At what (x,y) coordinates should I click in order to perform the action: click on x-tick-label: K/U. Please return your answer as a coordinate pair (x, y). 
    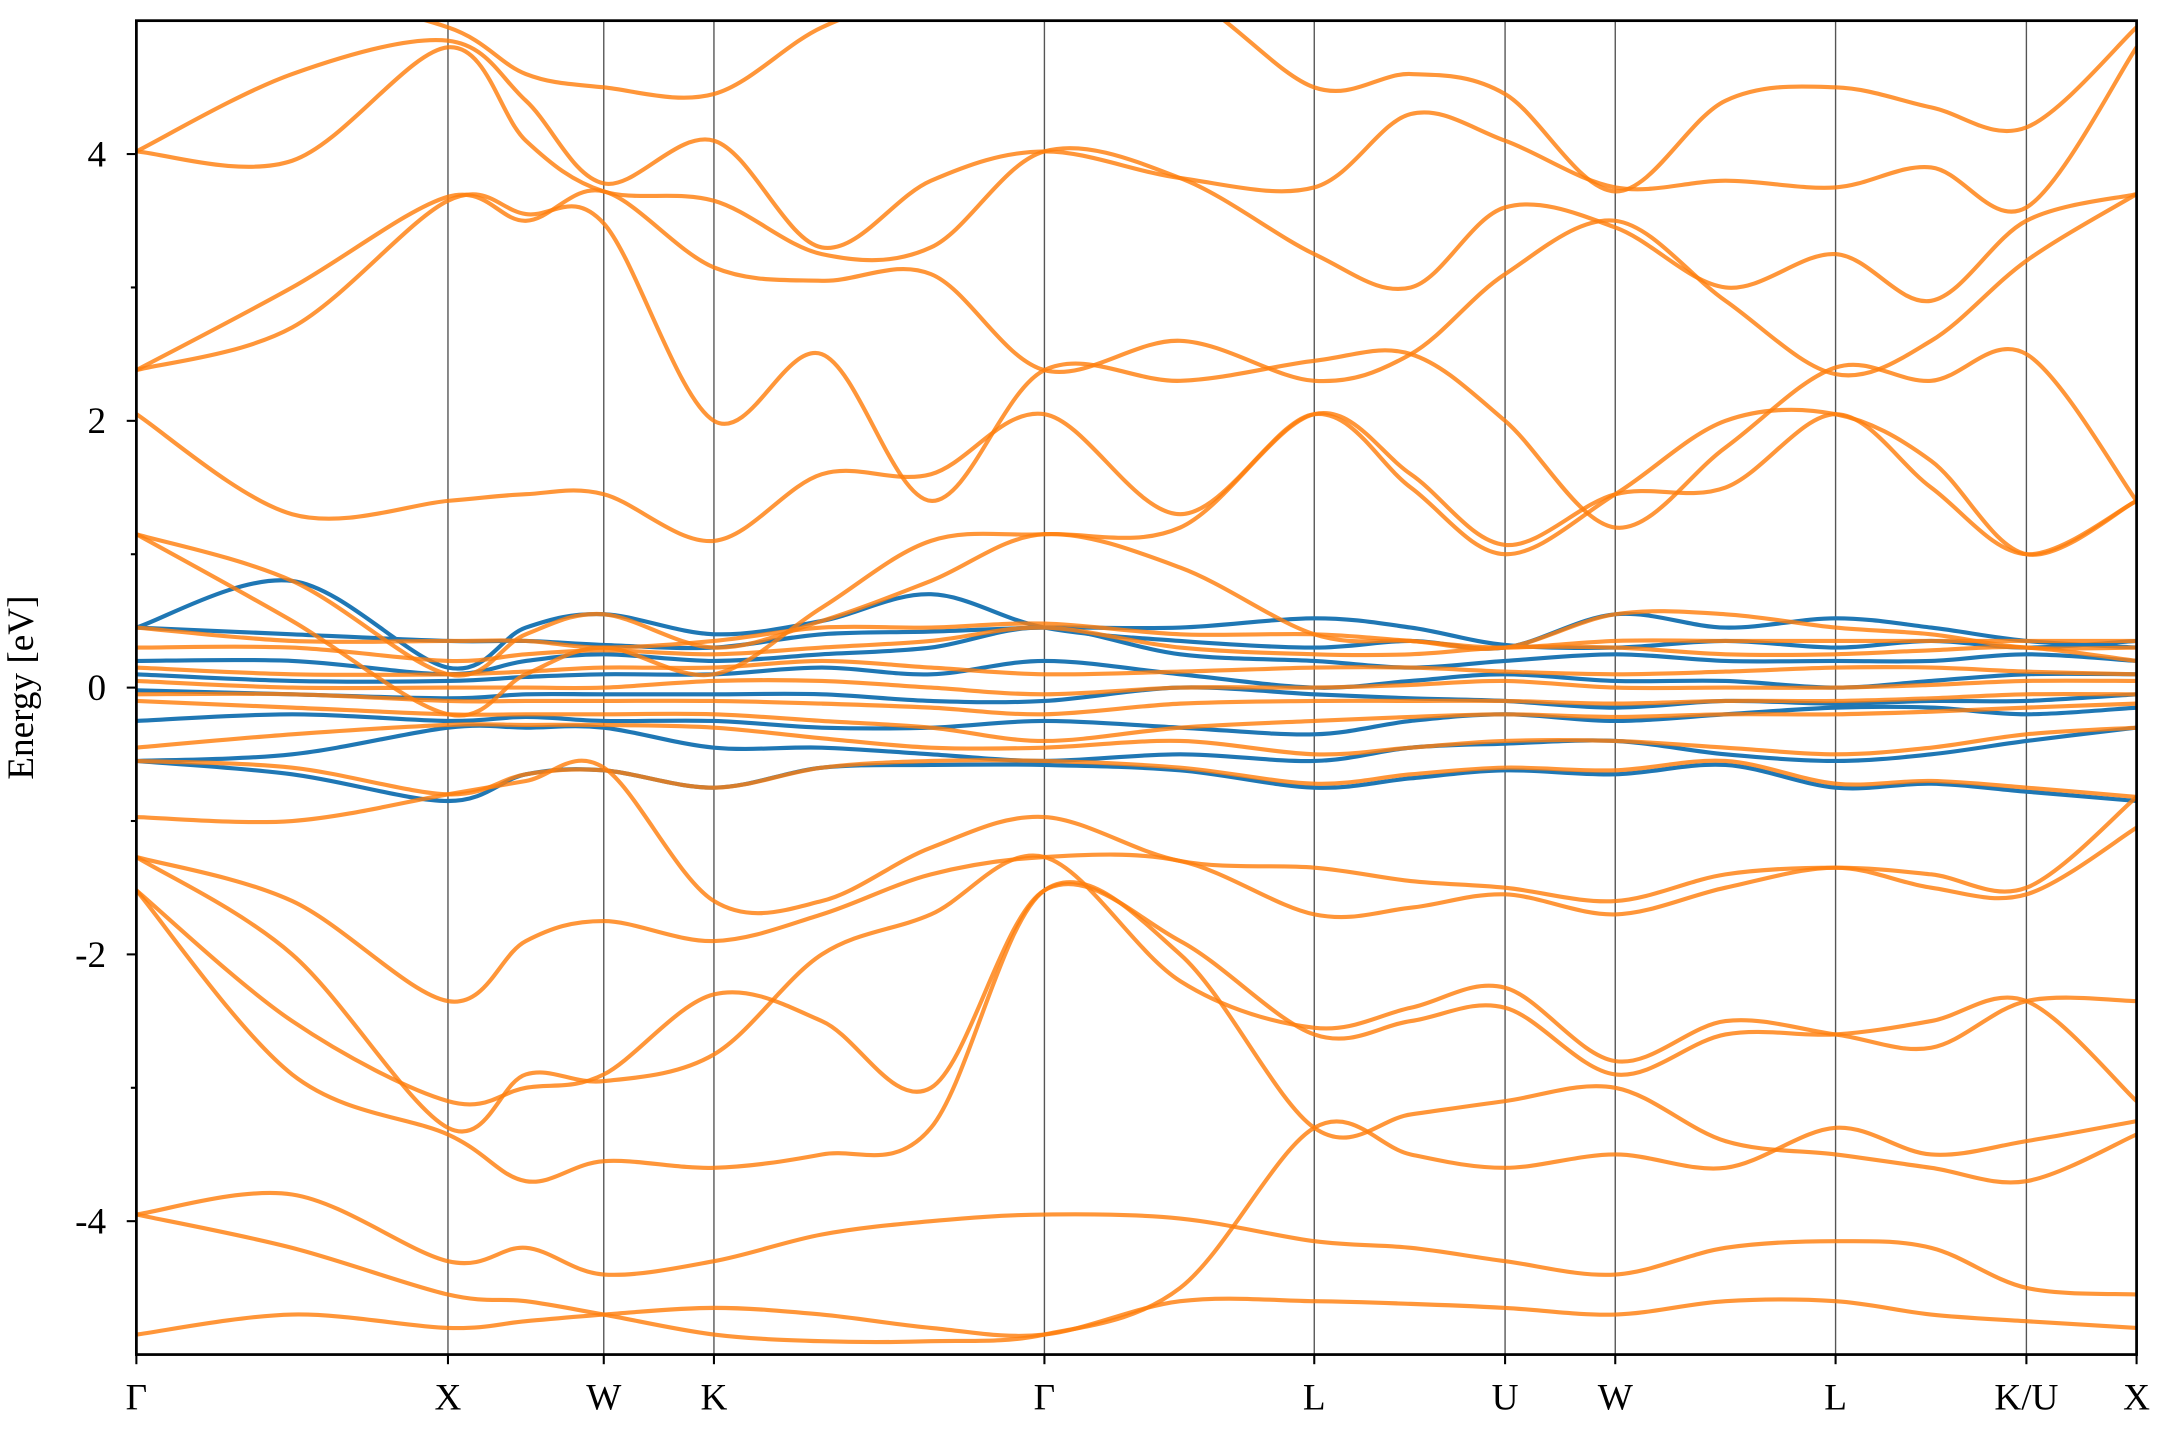
    Looking at the image, I should click on (2026, 1398).